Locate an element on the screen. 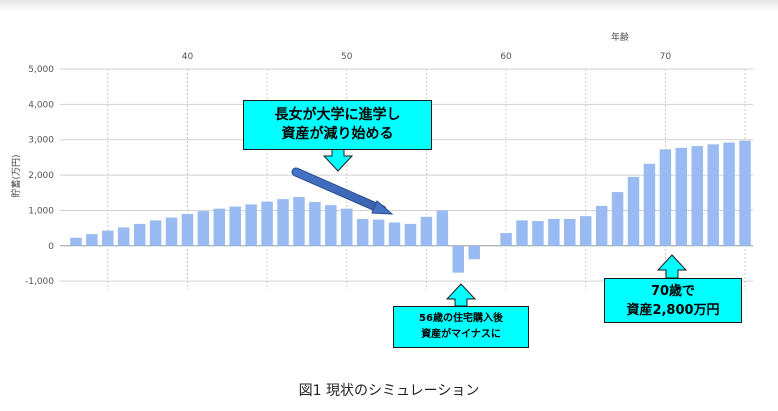  y-tick-label: 1,000 is located at coordinates (41, 211).